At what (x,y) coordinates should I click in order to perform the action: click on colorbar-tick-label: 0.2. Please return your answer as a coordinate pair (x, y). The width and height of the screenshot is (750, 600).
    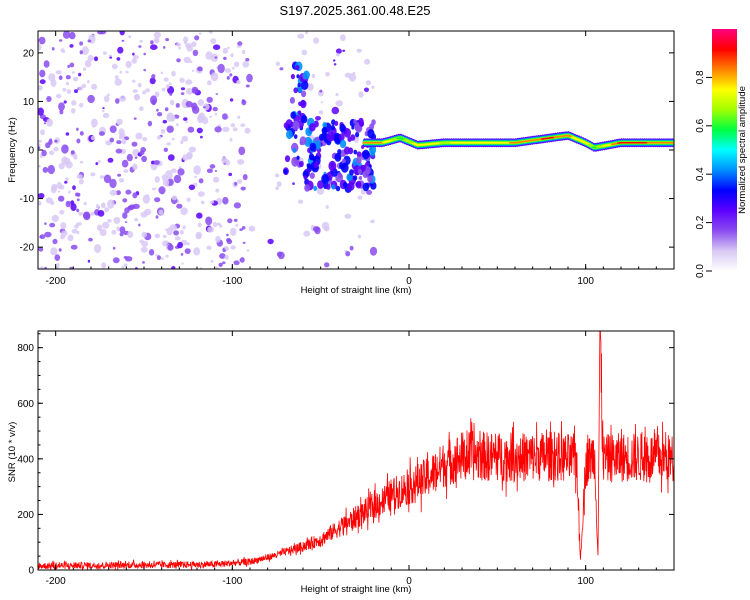
    Looking at the image, I should click on (700, 222).